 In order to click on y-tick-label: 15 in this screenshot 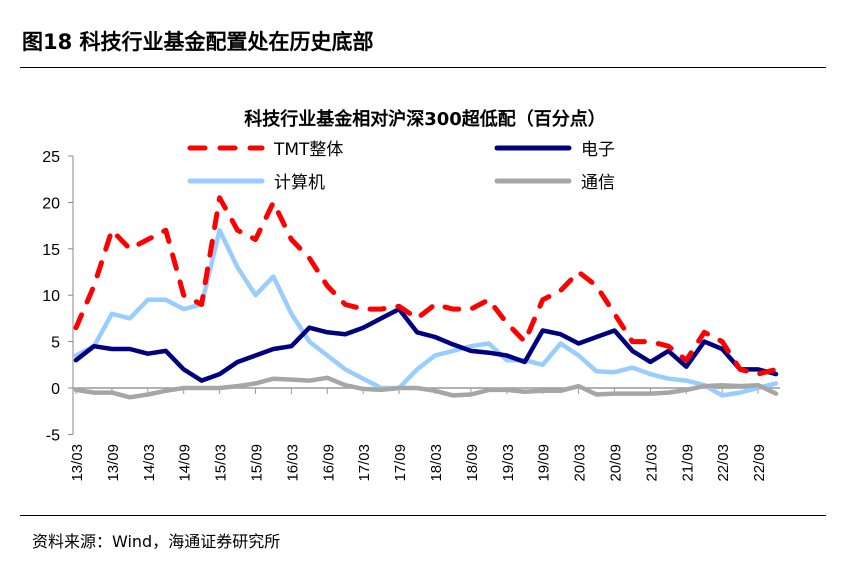, I will do `click(51, 250)`.